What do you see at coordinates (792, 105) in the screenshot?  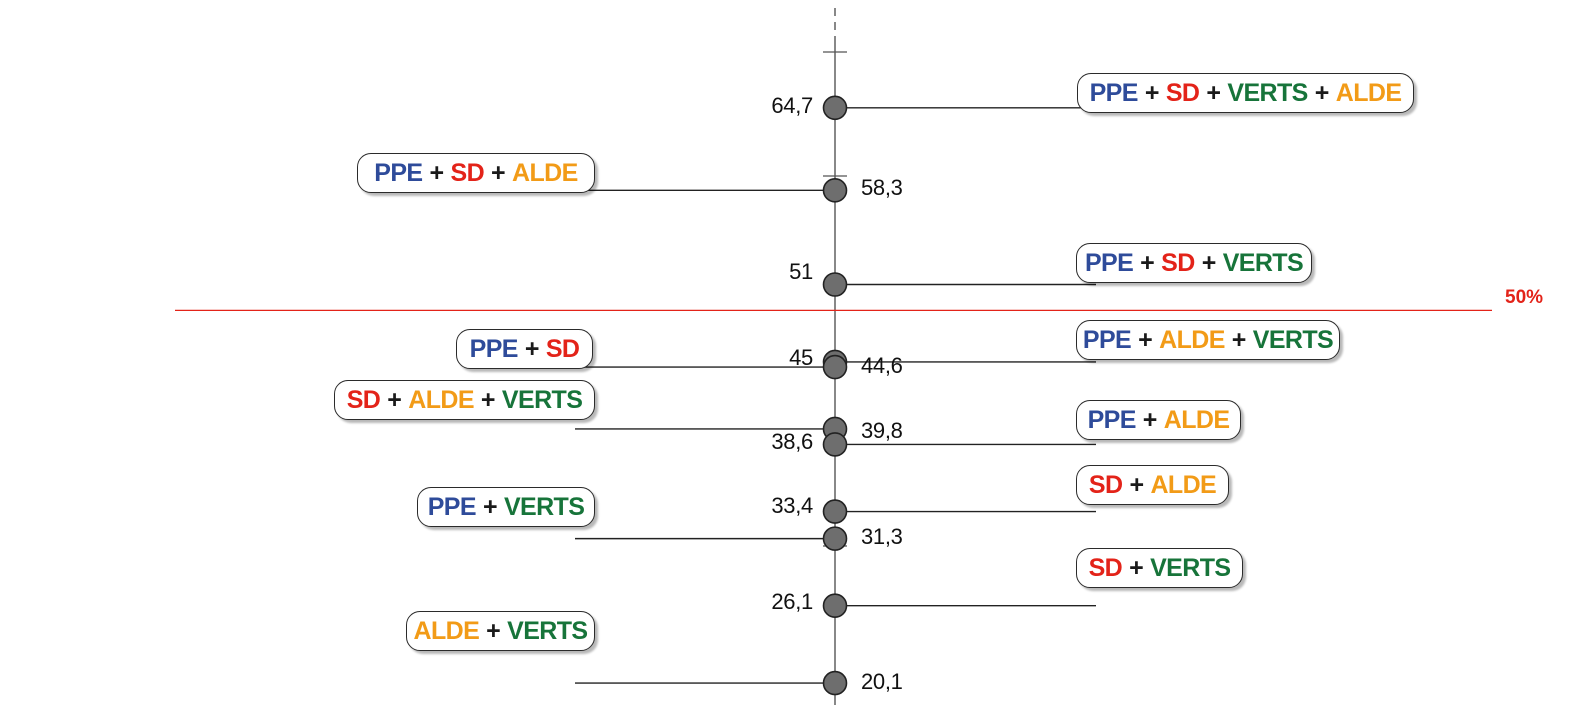 I see `value-label: 64,7` at bounding box center [792, 105].